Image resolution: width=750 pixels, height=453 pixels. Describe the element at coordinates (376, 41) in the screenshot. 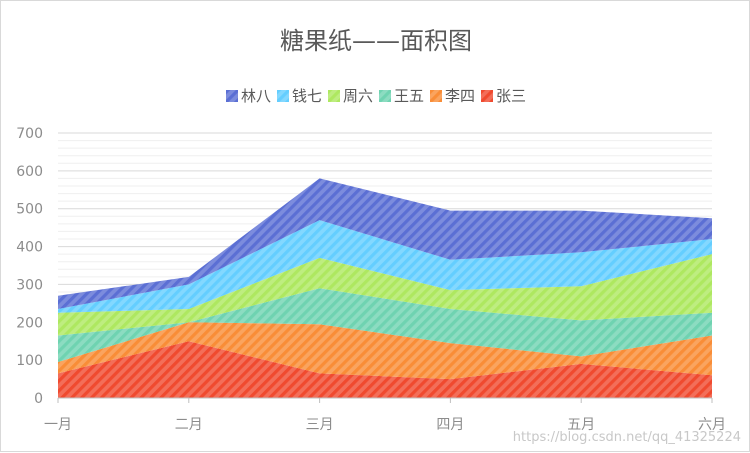

I see `chart-title: 糖果纸——面积图` at that location.